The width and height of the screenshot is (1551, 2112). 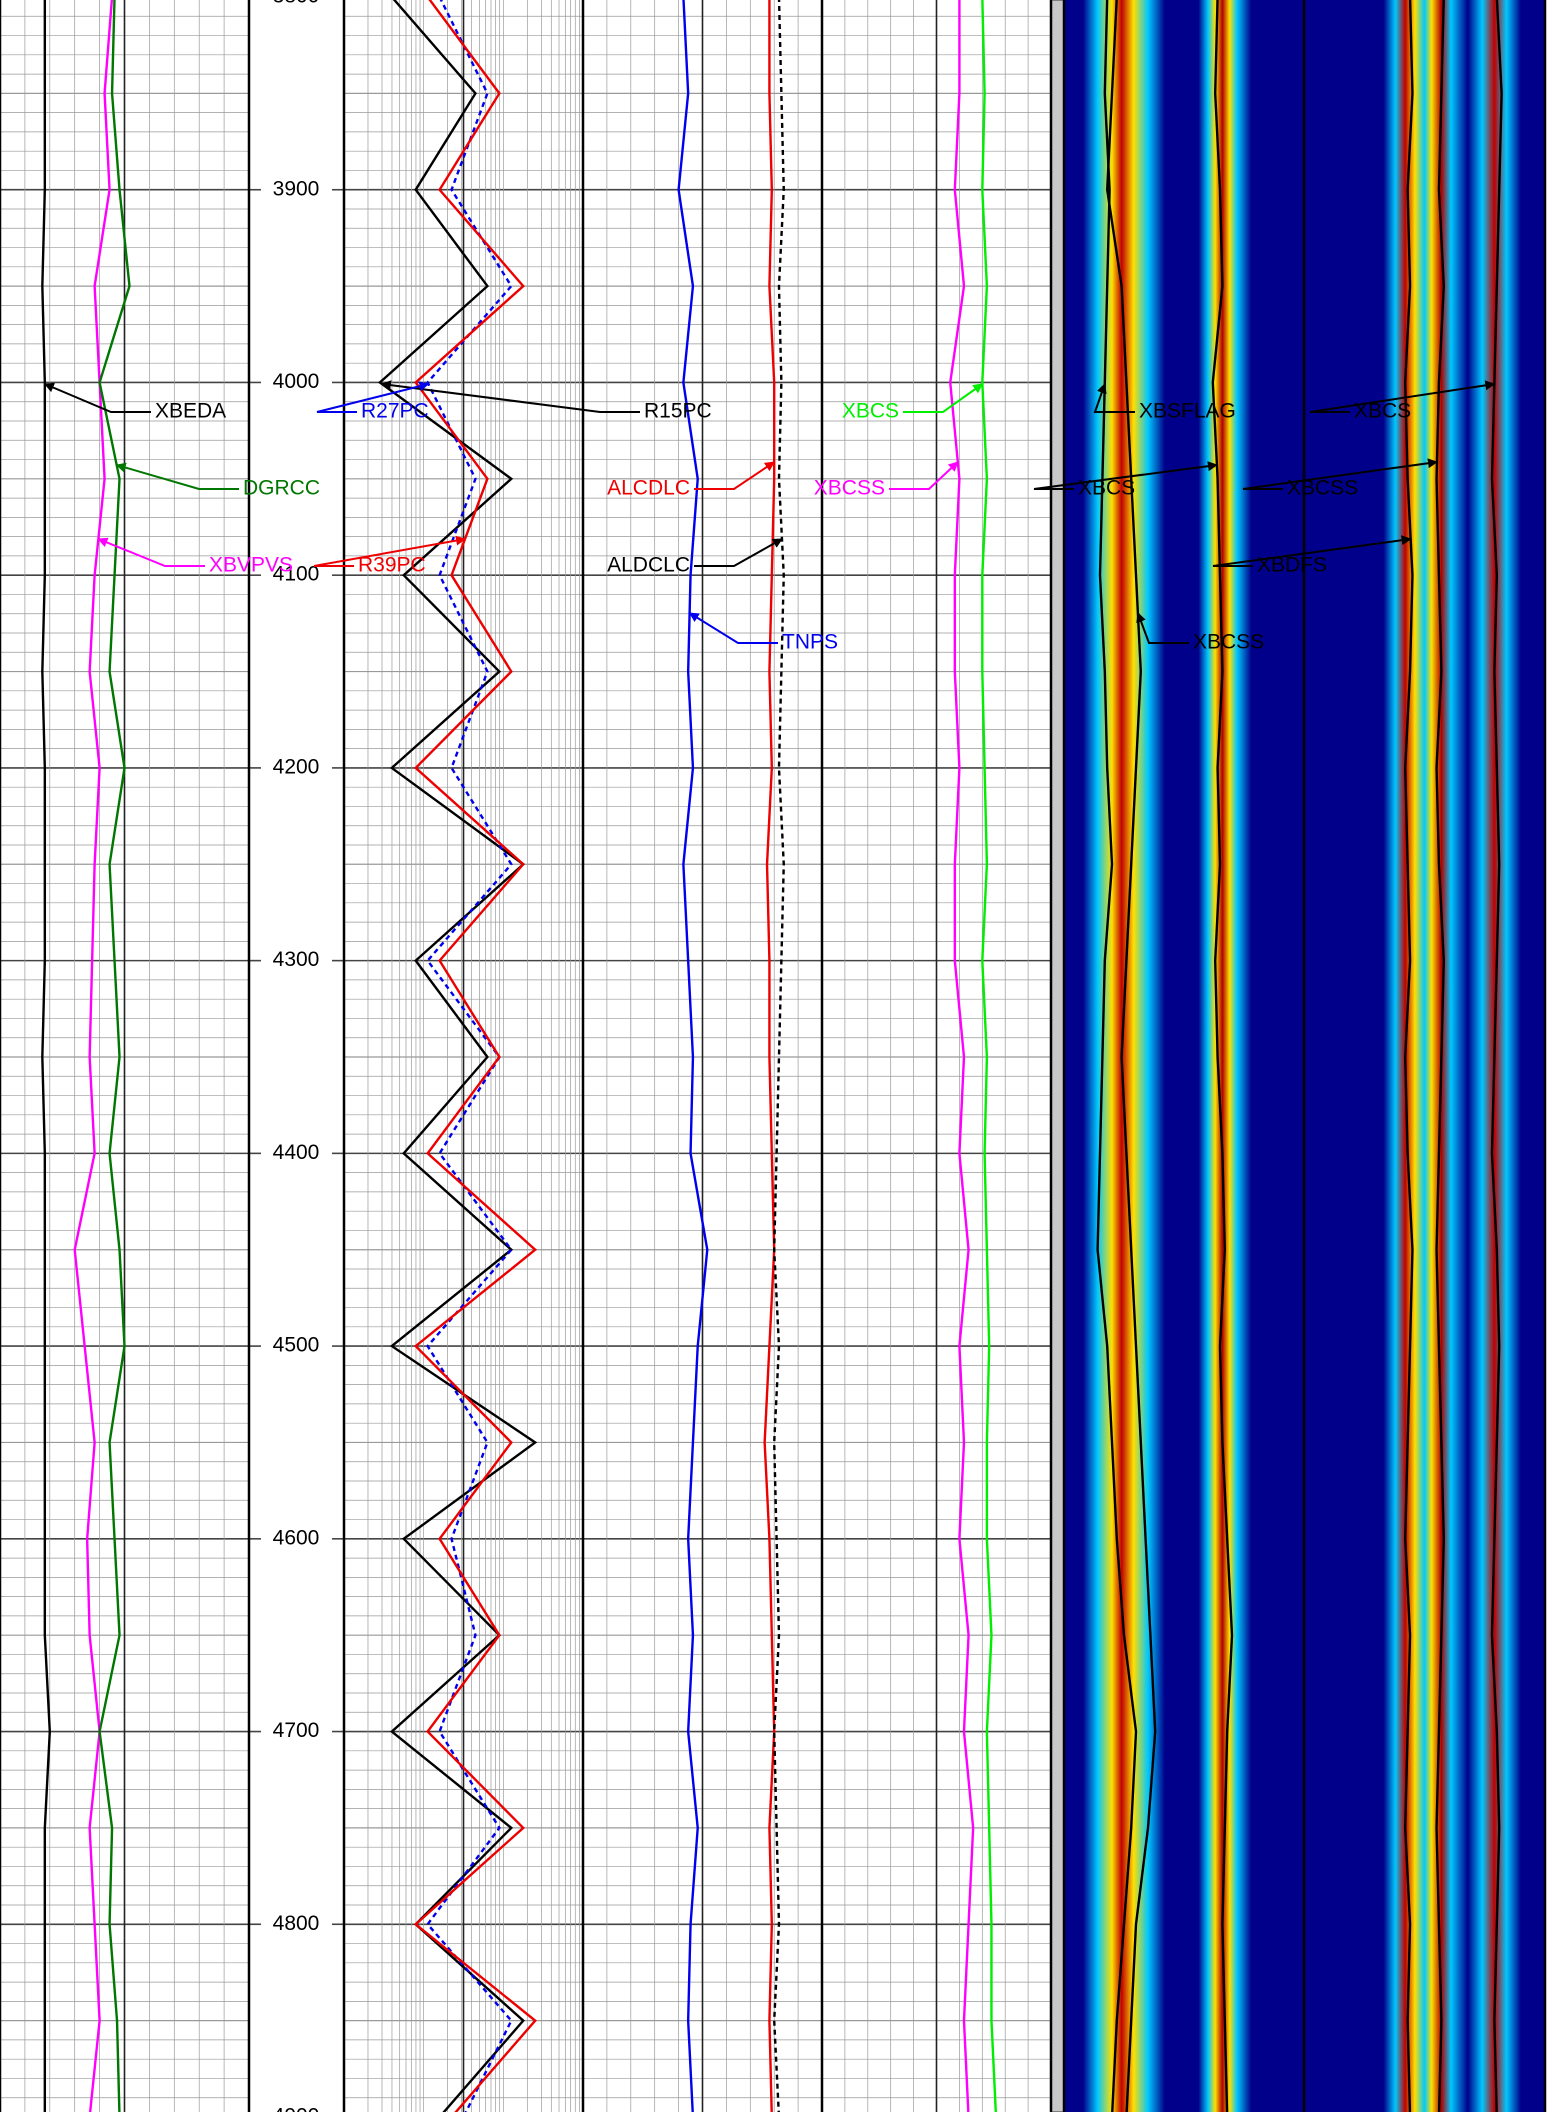 I want to click on depth-label: 4600, so click(x=296, y=1537).